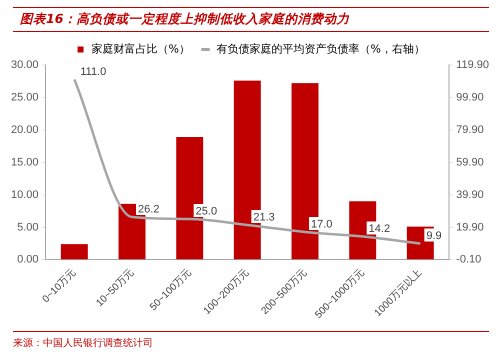 The height and width of the screenshot is (362, 500). I want to click on y2-tick-label: 79.90, so click(470, 130).